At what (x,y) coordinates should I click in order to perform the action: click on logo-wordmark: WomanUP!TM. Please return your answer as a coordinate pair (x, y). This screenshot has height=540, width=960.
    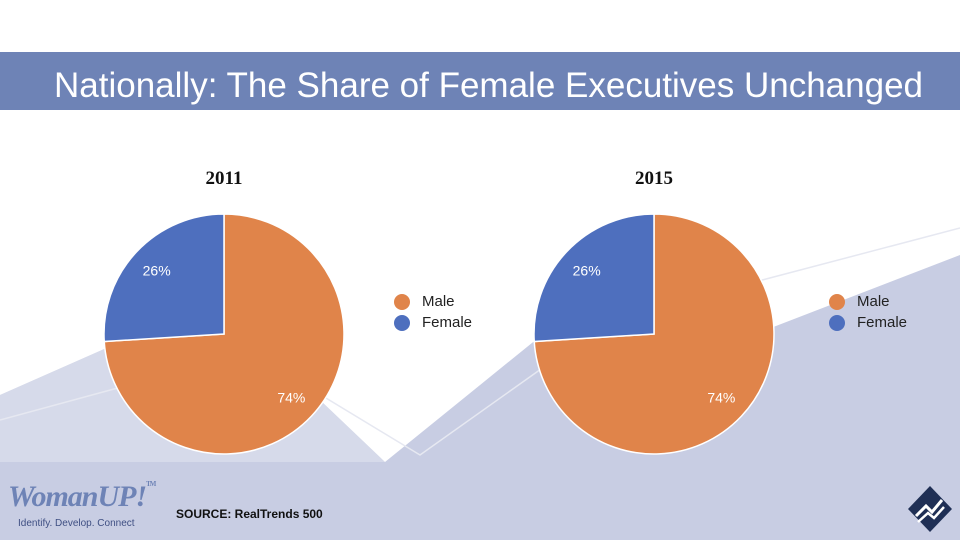
    Looking at the image, I should click on (82, 496).